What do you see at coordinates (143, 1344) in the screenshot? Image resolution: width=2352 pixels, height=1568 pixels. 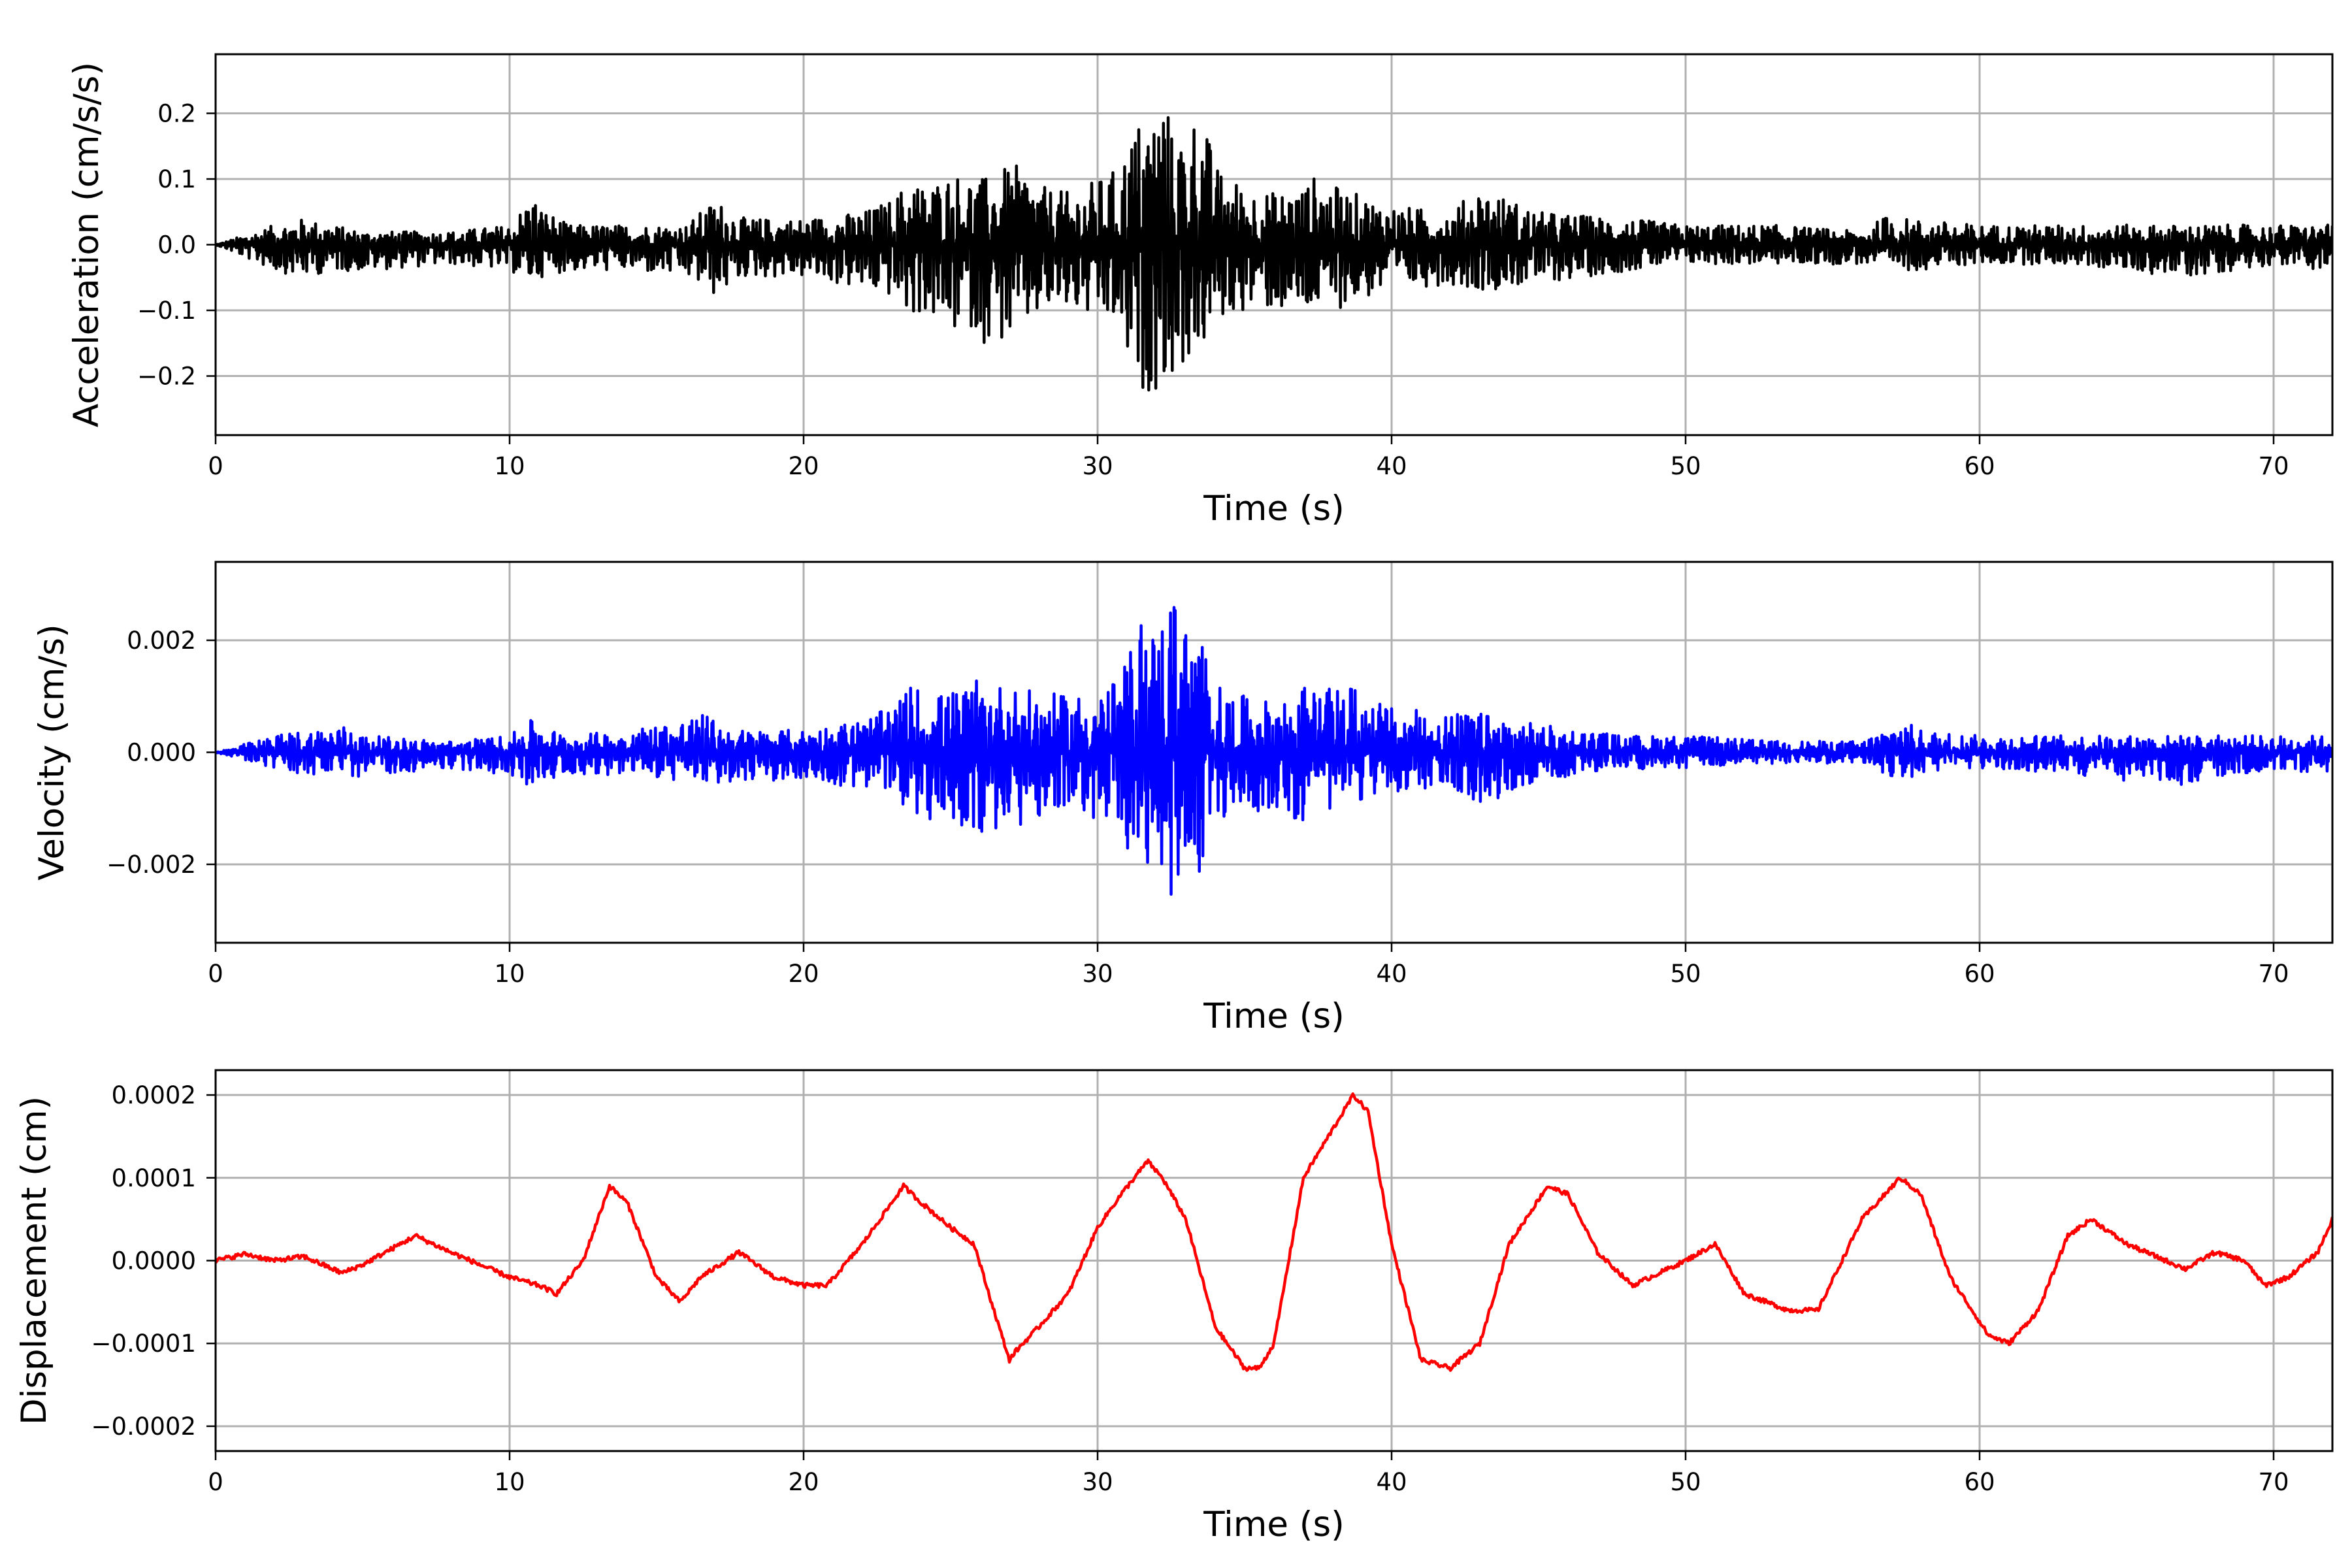 I see `displacement-y-tick-label: −0.0001` at bounding box center [143, 1344].